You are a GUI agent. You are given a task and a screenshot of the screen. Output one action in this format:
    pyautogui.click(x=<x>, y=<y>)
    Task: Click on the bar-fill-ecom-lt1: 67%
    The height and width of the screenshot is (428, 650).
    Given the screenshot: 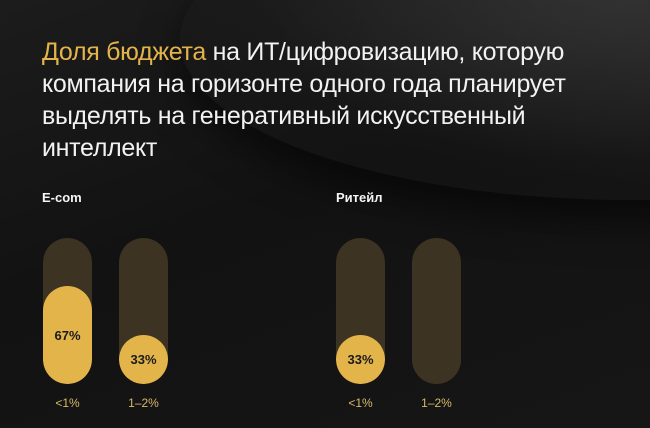 What is the action you would take?
    pyautogui.click(x=67, y=335)
    